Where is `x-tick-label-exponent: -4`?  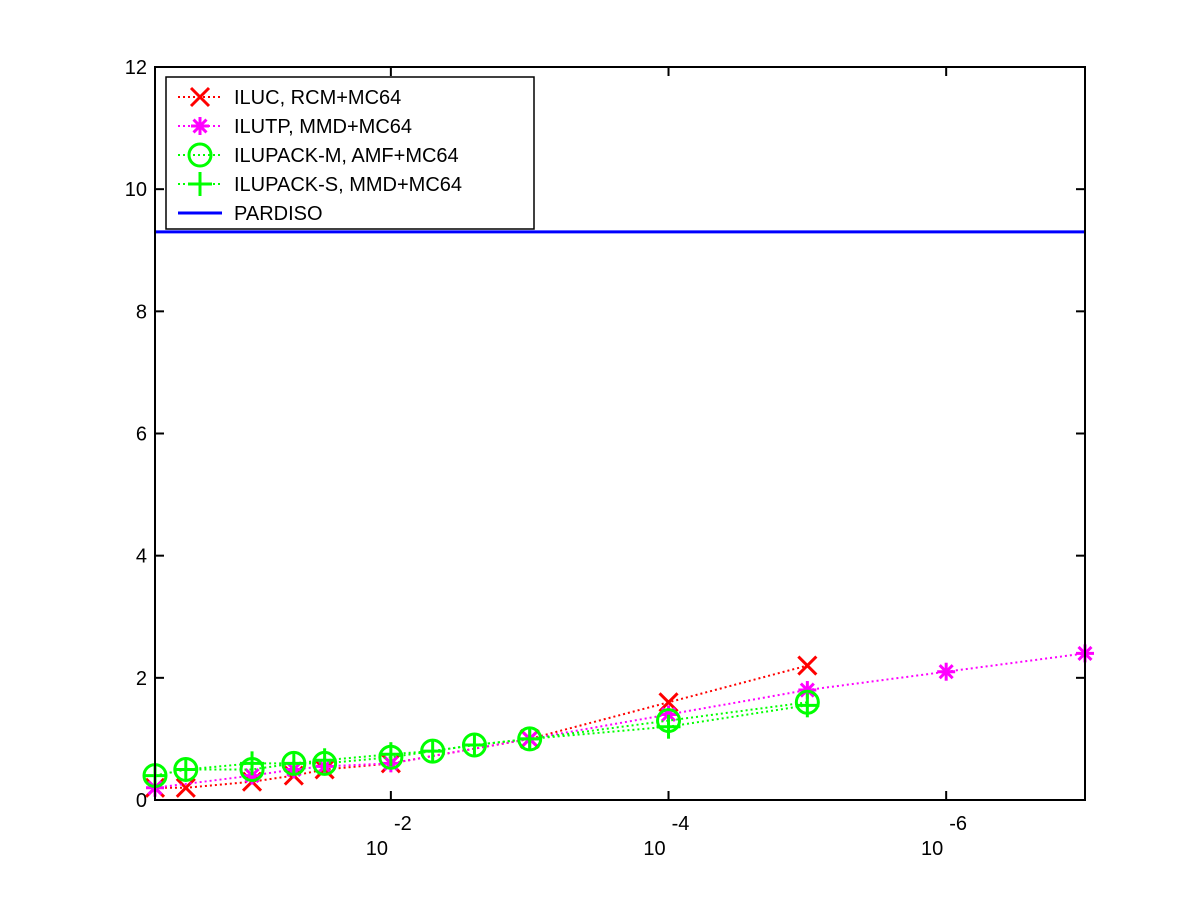
x-tick-label-exponent: -4 is located at coordinates (681, 824).